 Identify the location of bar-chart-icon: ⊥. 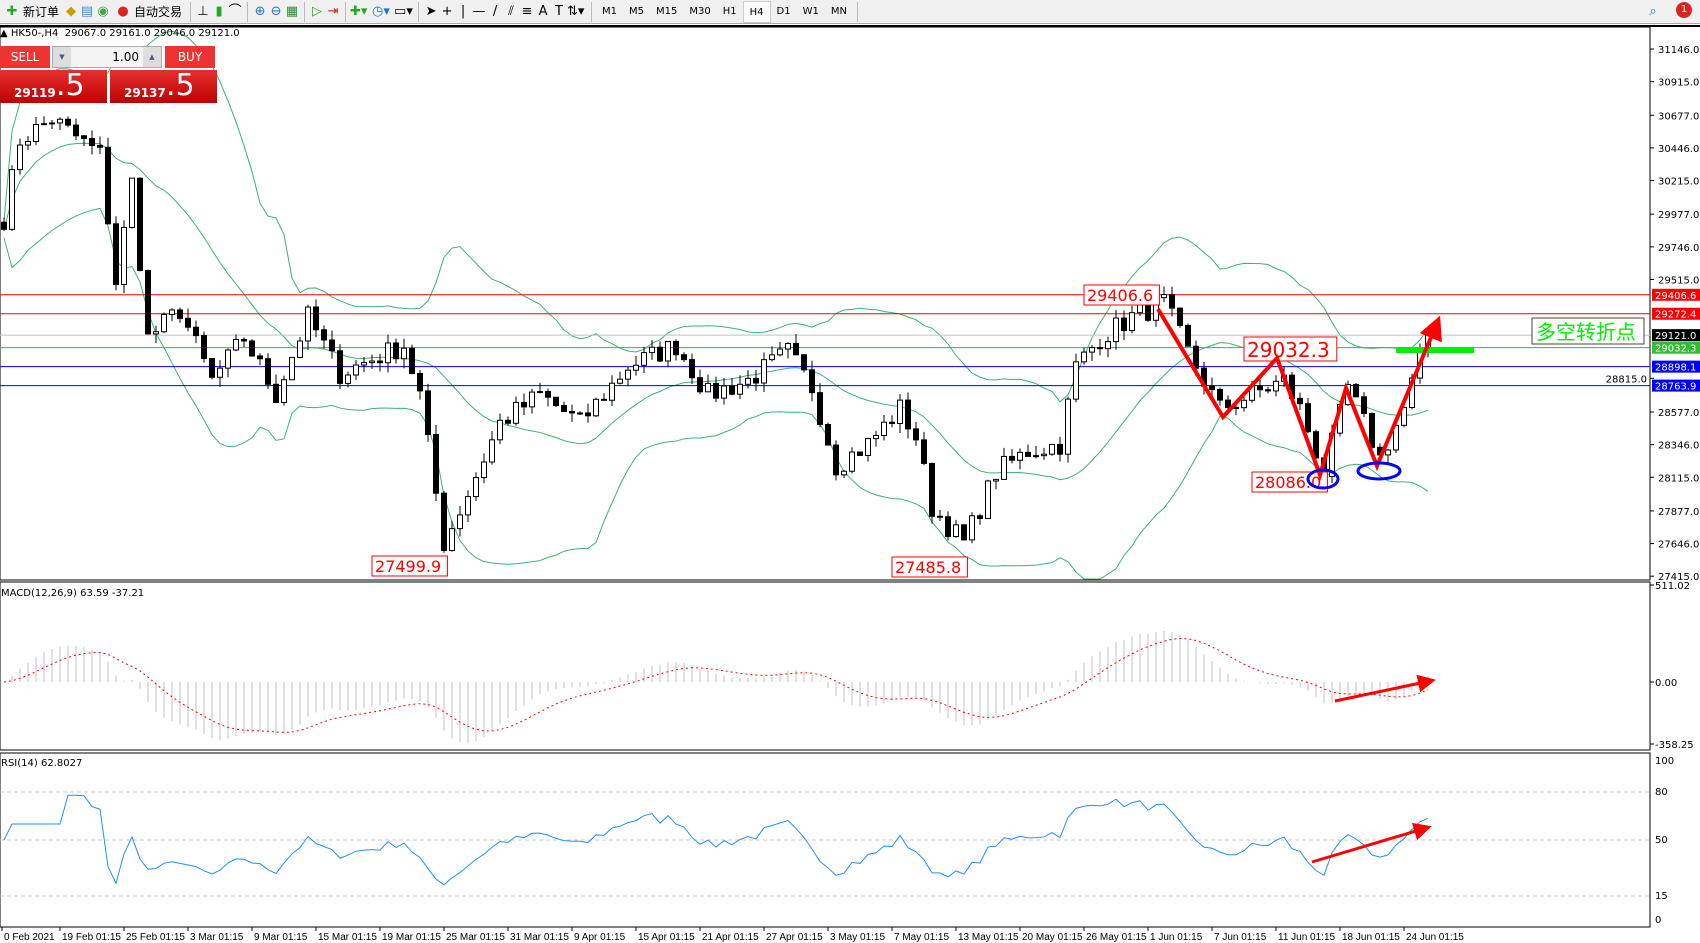
(203, 11).